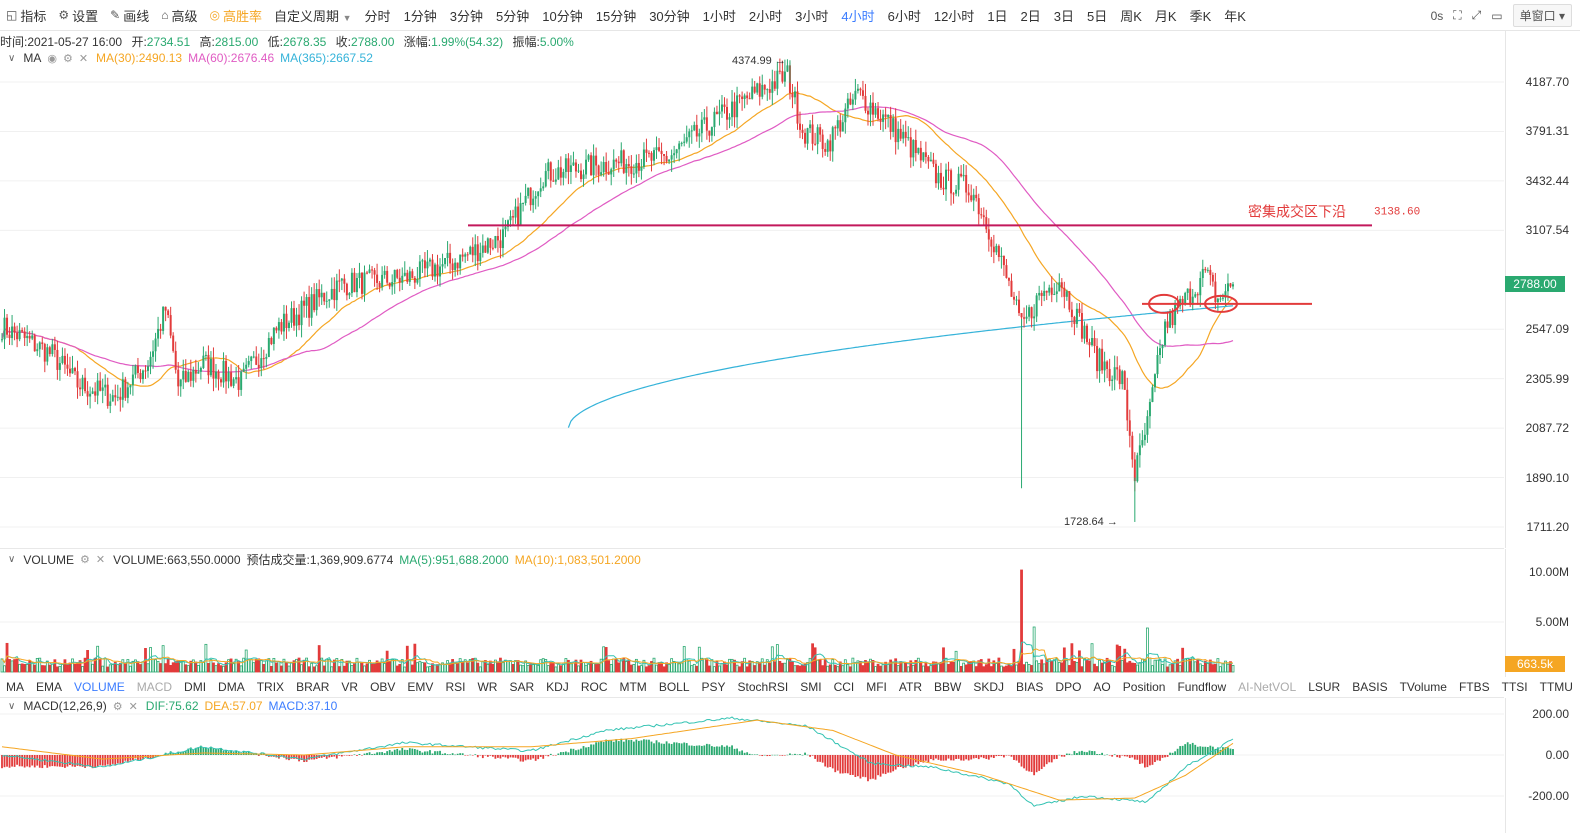  Describe the element at coordinates (904, 16) in the screenshot. I see `period-tab: 6小时` at that location.